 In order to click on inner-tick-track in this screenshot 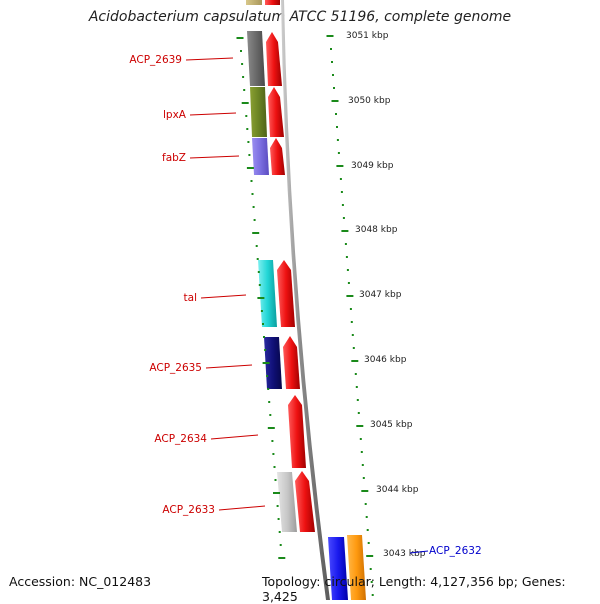, I will do `click(261, 298)`.